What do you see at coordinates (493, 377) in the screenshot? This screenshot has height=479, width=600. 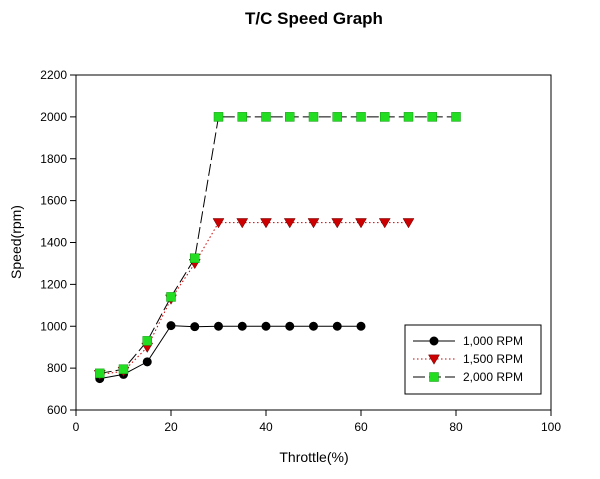 I see `legend-label: 2,000 RPM` at bounding box center [493, 377].